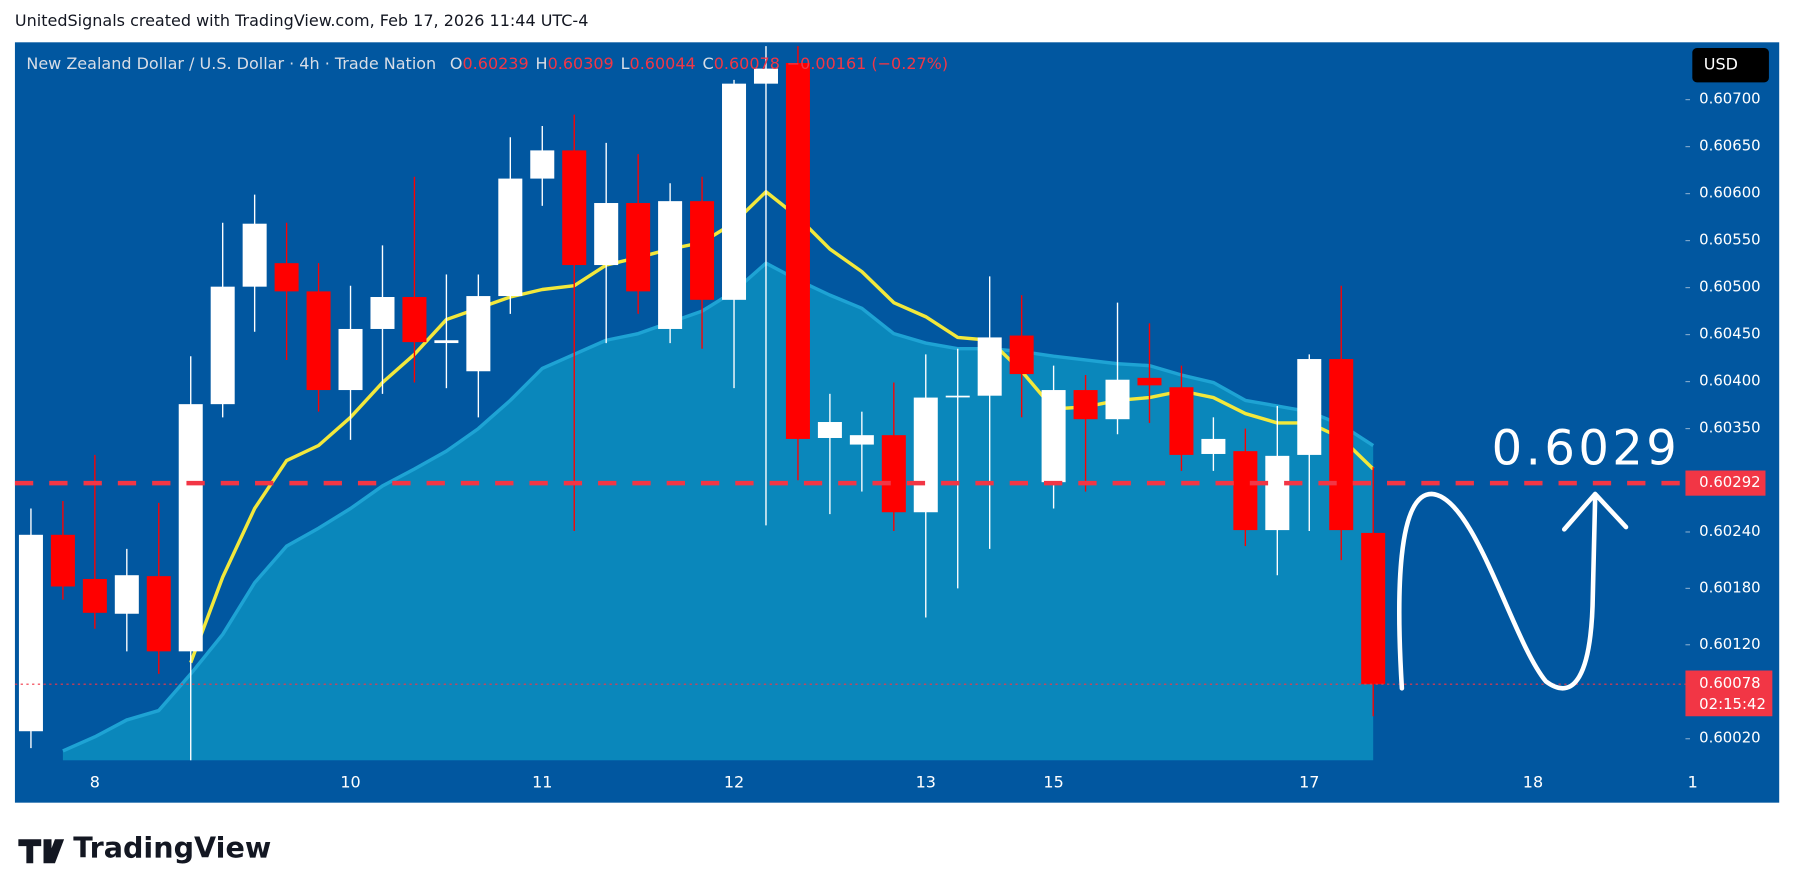 The width and height of the screenshot is (1793, 893). Describe the element at coordinates (1729, 193) in the screenshot. I see `y-tick-label: 0.60600` at that location.